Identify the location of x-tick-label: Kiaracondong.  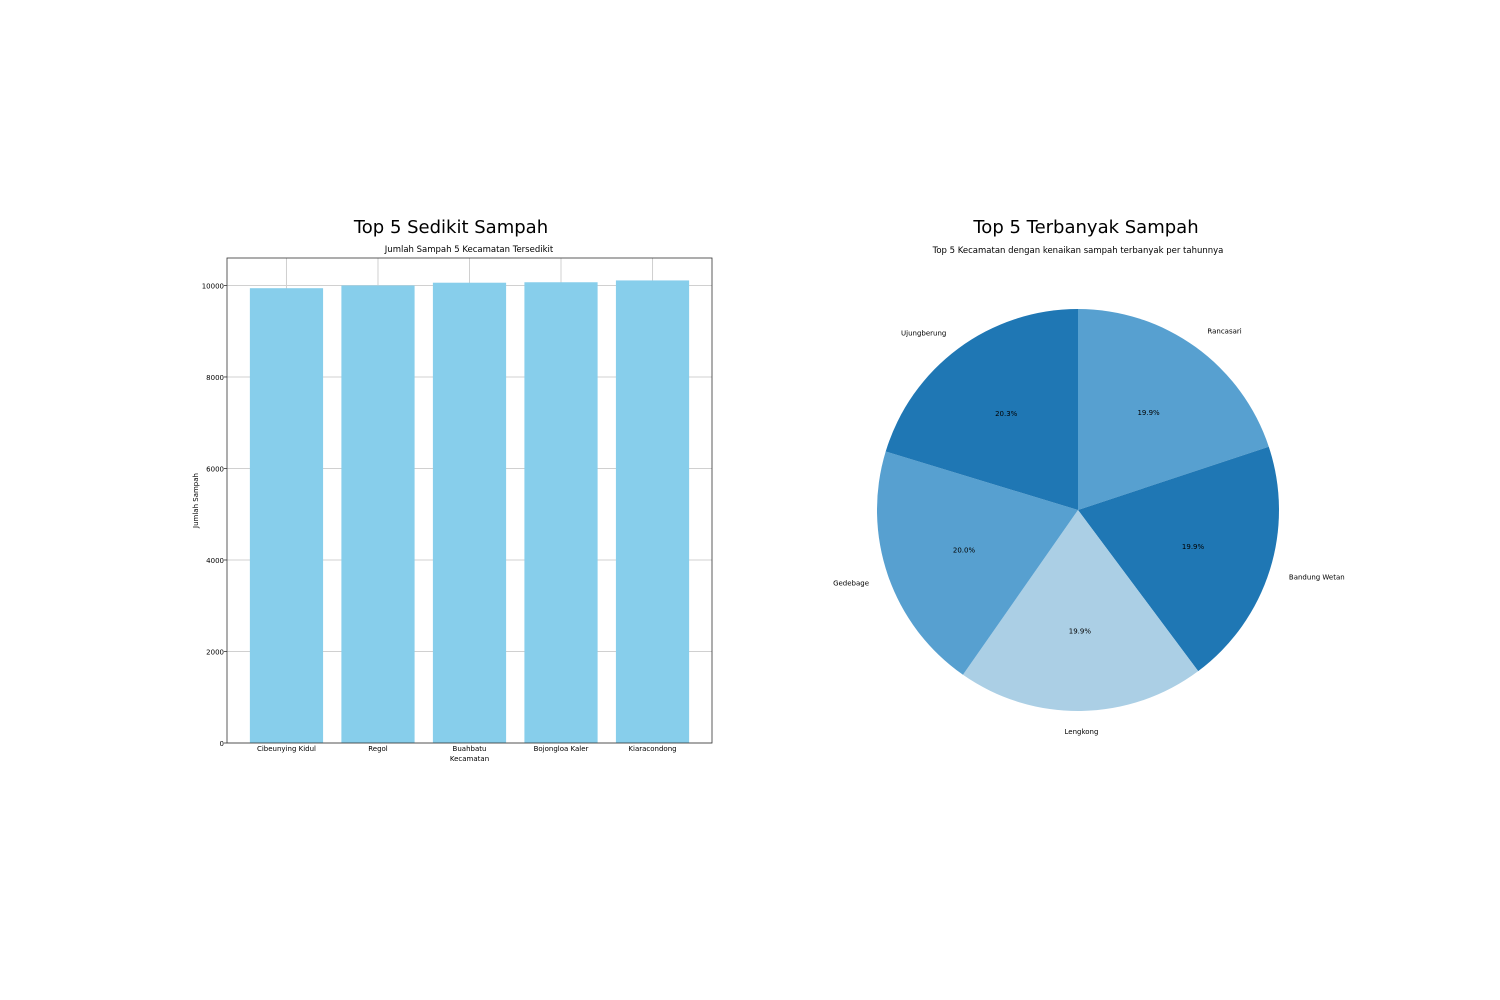
(652, 749).